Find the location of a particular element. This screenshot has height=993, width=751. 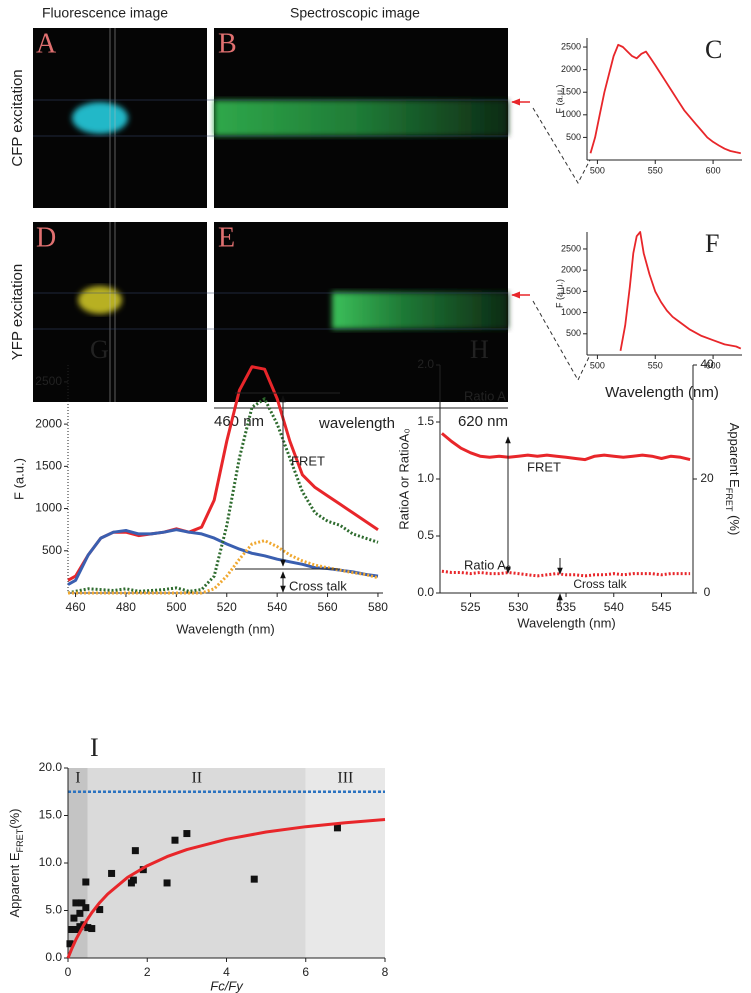

x-tick-label: 525 is located at coordinates (471, 607).